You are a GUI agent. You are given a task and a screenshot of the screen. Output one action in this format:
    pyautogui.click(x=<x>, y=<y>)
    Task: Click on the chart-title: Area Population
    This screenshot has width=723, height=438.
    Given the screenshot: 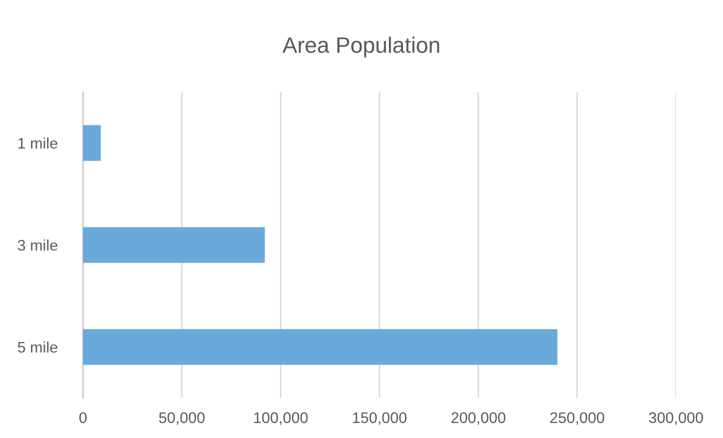 What is the action you would take?
    pyautogui.click(x=361, y=47)
    